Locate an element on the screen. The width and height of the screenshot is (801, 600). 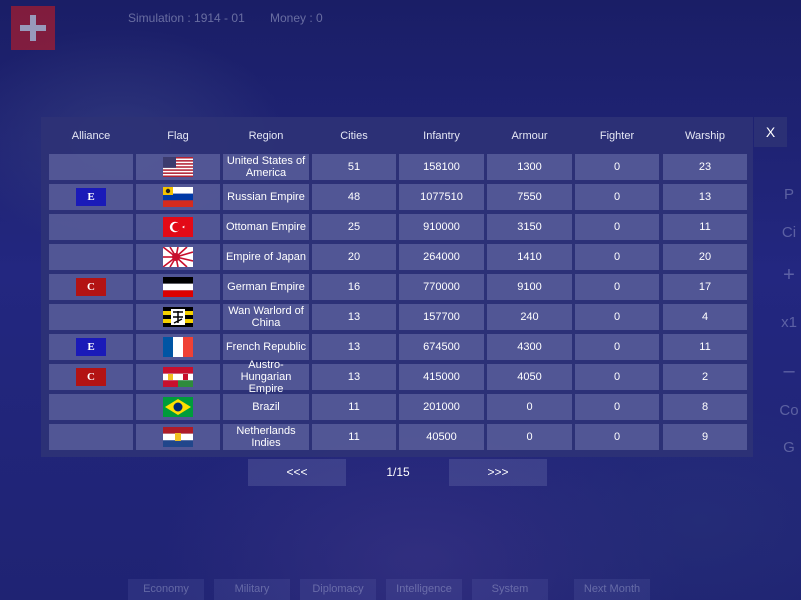
money-display: Money : 0 is located at coordinates (296, 18).